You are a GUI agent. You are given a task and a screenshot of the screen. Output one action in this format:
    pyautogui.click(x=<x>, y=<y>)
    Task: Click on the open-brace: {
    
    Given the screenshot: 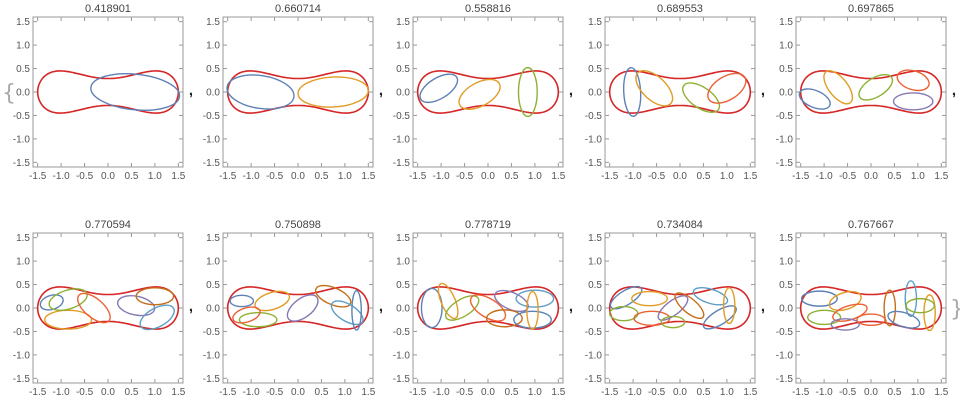 What is the action you would take?
    pyautogui.click(x=9, y=93)
    